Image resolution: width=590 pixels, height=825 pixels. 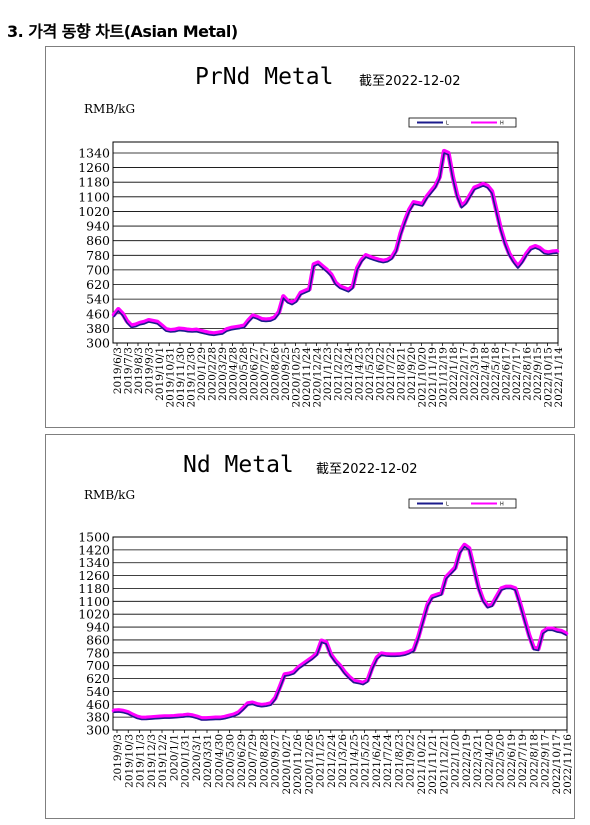 What do you see at coordinates (181, 377) in the screenshot?
I see `x-tick-label: 2019/11/30` at bounding box center [181, 377].